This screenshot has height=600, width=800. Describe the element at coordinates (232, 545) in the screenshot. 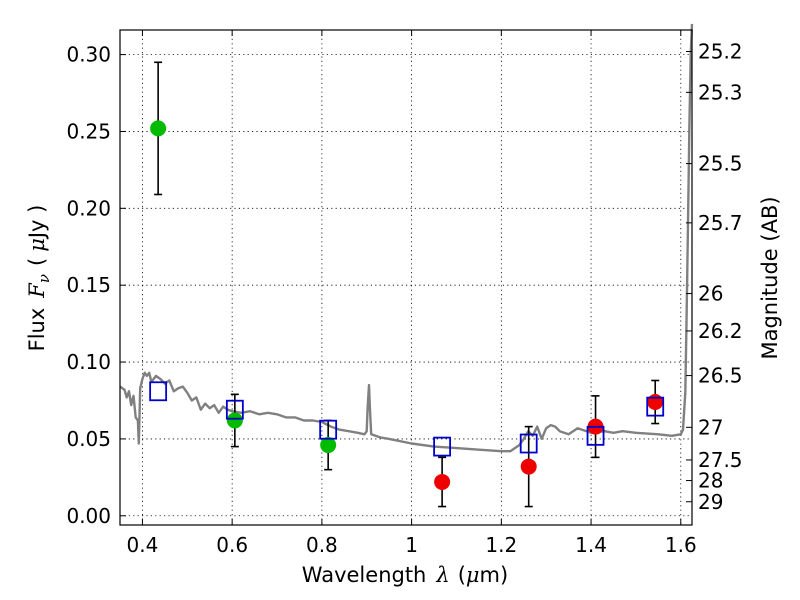

I see `x-tick-label: 0.6` at that location.